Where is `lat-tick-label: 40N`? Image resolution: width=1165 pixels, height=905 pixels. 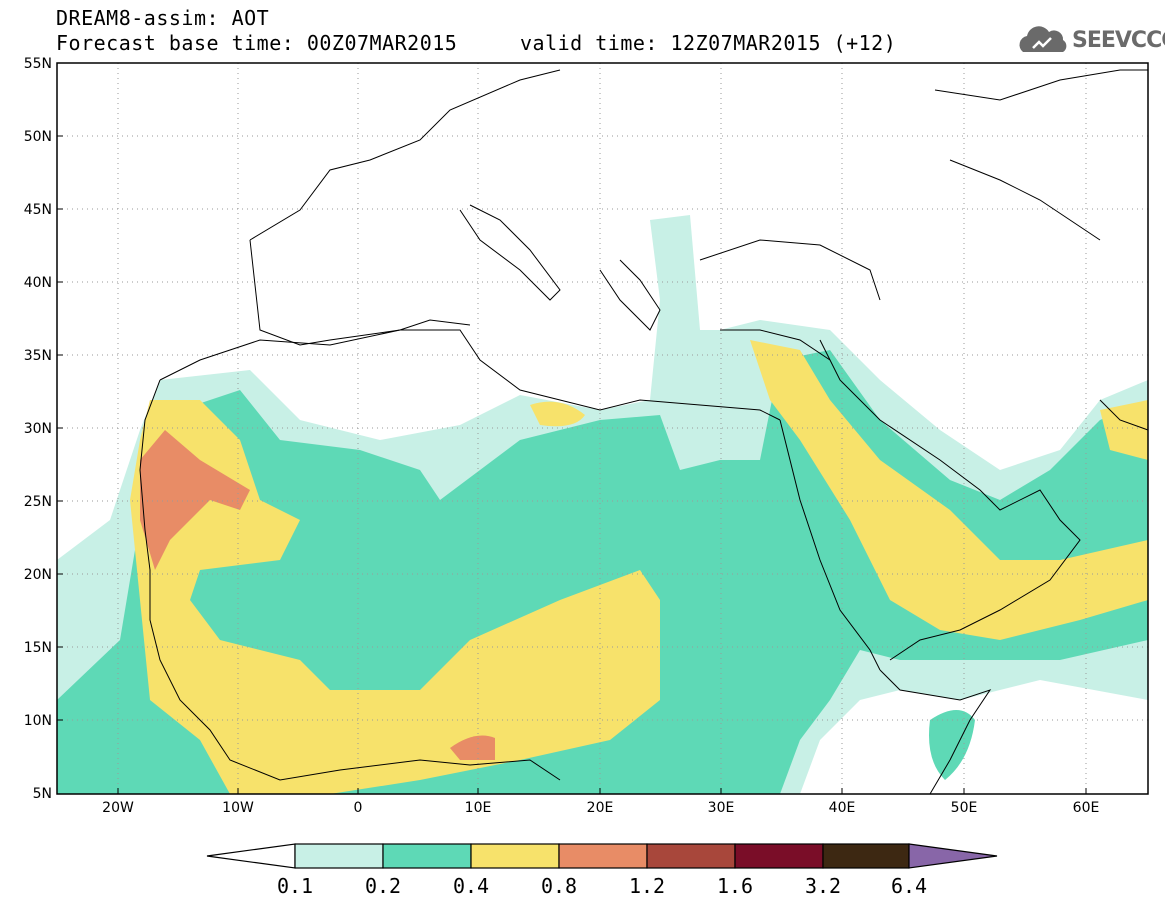 lat-tick-label: 40N is located at coordinates (38, 283).